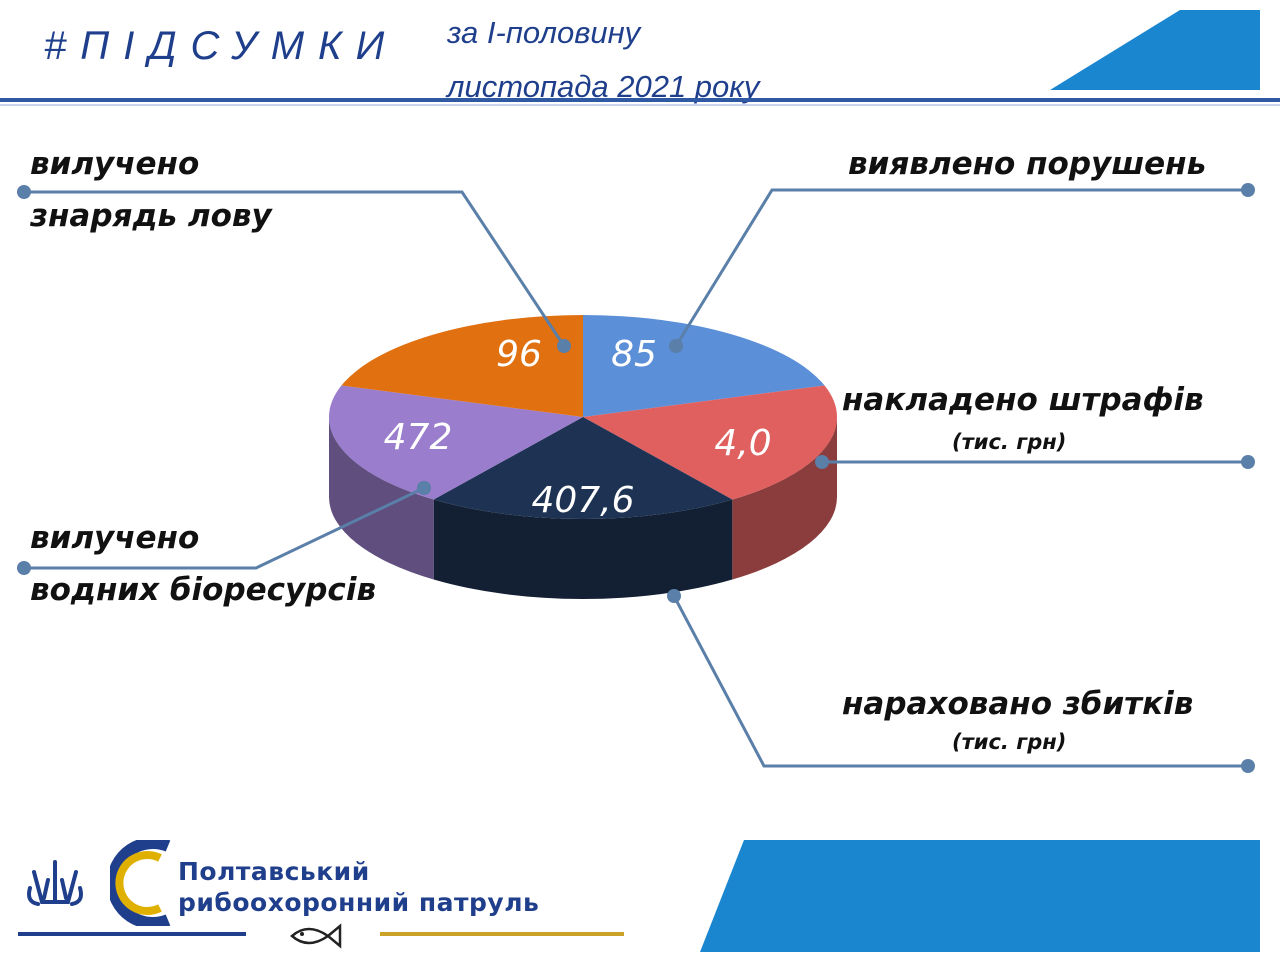  I want to click on label-bioresources: вилучено водних біоресурсів, so click(203, 564).